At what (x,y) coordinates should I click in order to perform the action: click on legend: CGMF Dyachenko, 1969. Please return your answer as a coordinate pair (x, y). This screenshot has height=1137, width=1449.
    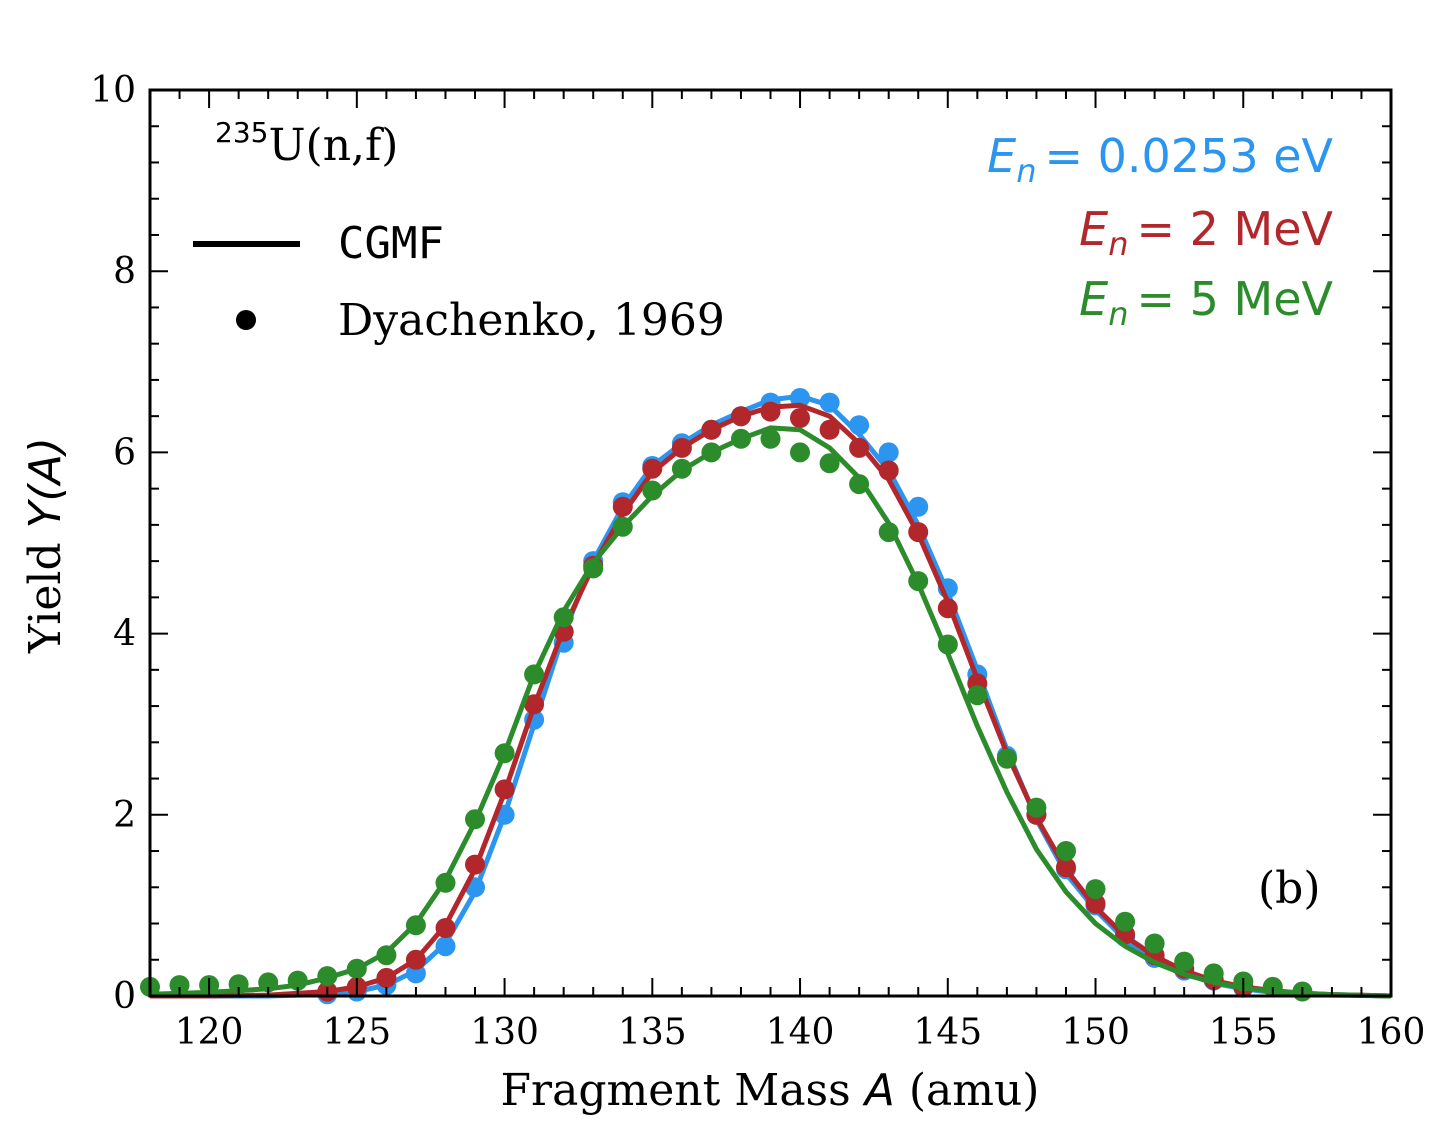
    Looking at the image, I should click on (459, 282).